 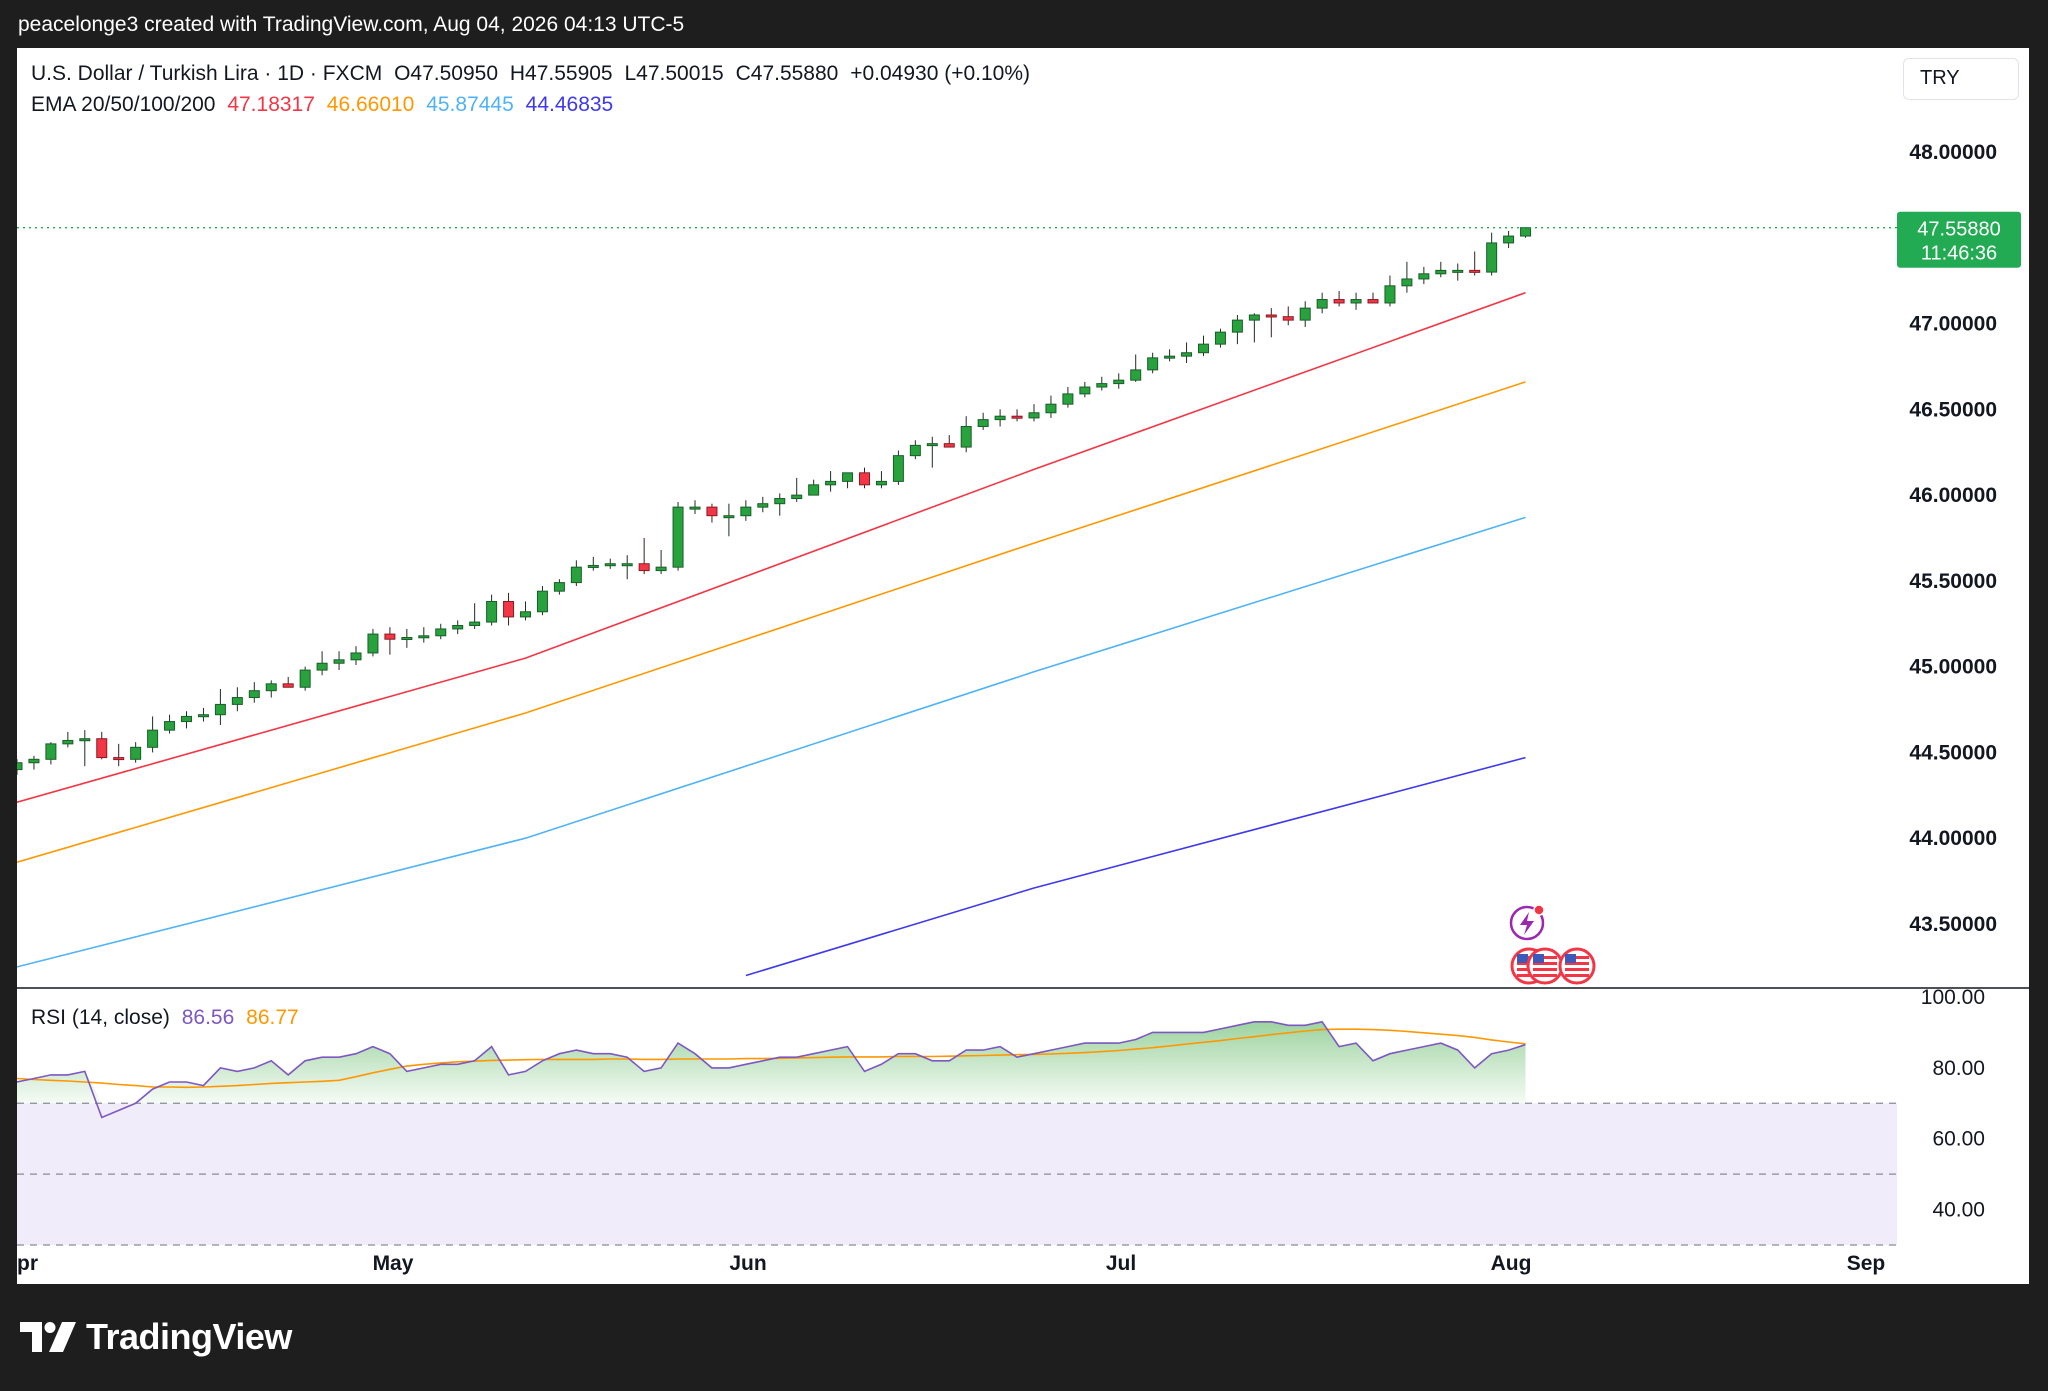 I want to click on symbol-title: U.S. Dollar / Turkish Lira · 1D · FXCM, so click(x=207, y=73).